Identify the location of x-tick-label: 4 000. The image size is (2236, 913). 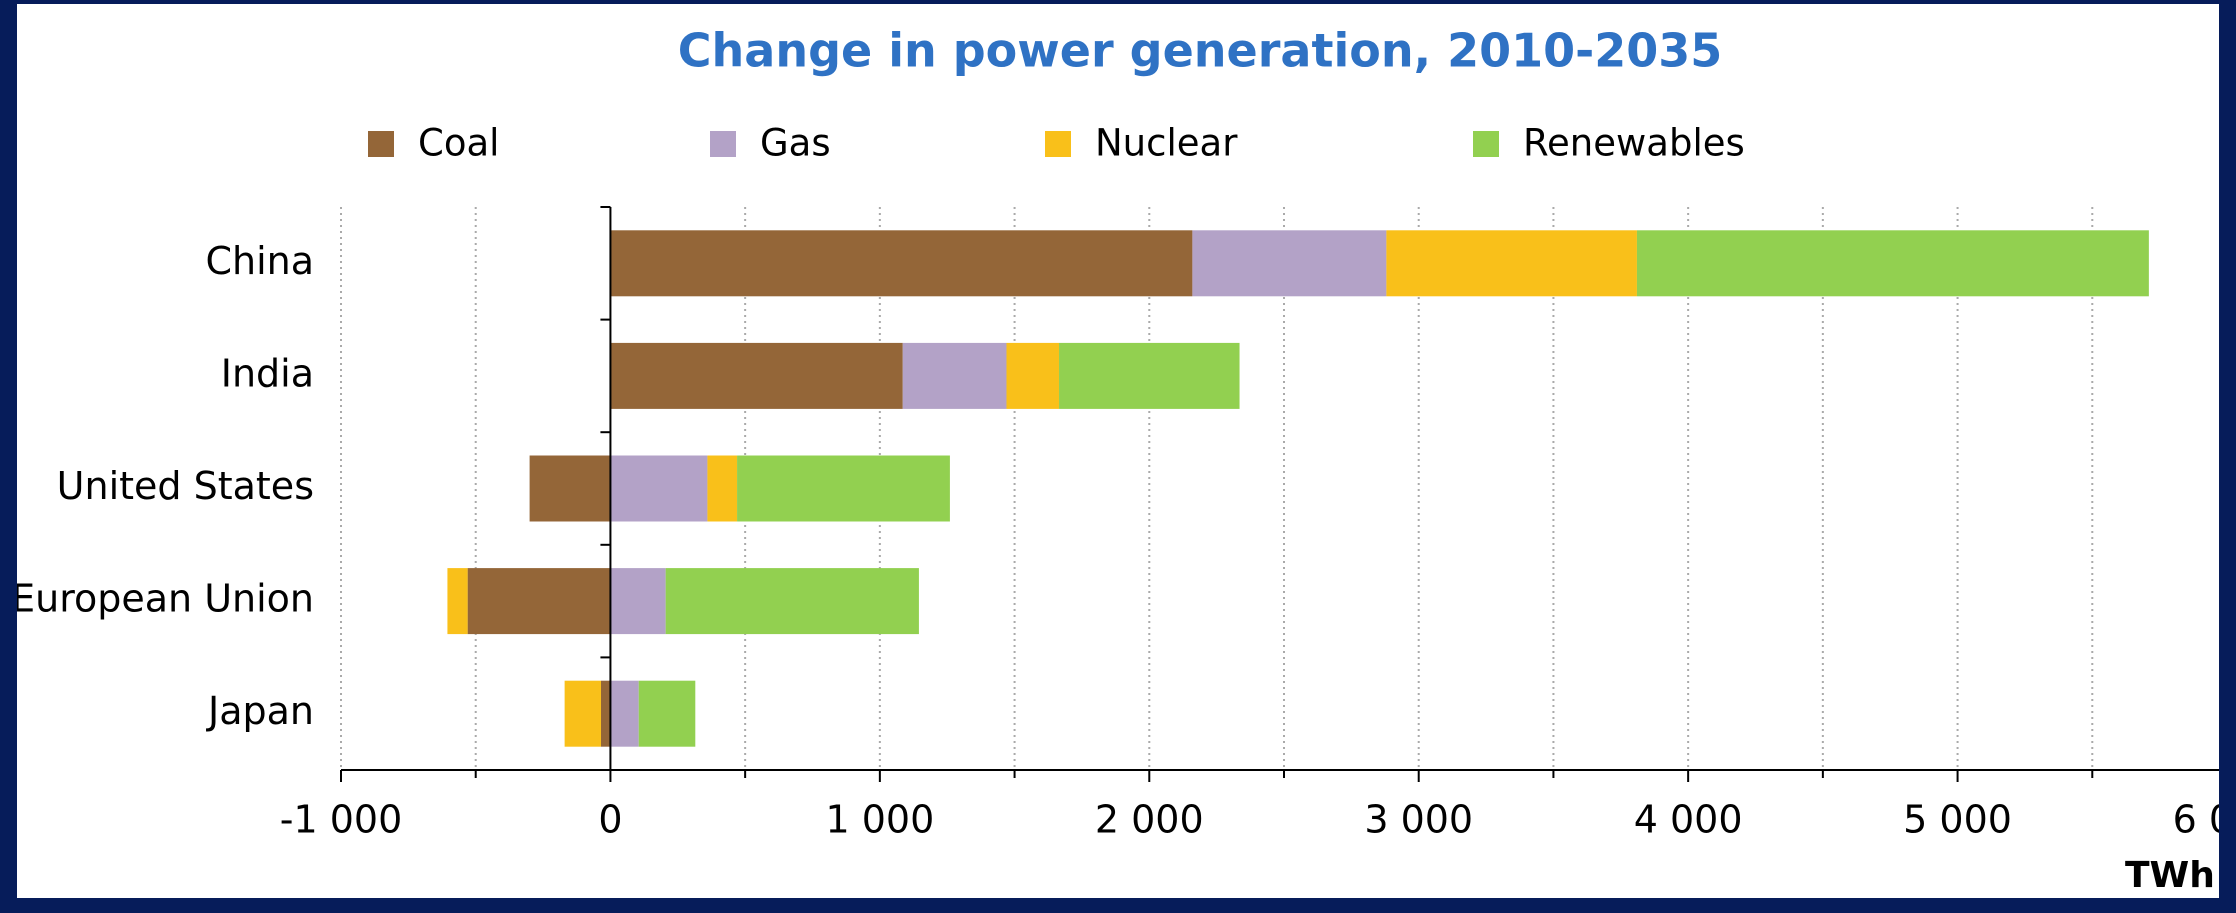
(1688, 820).